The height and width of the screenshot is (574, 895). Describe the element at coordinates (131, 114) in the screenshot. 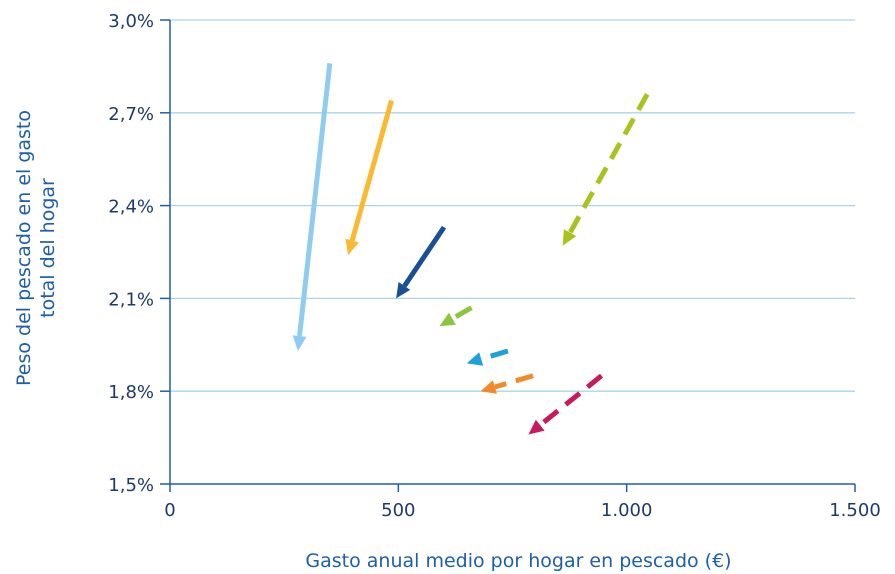

I see `y-tick-label: 2,7%` at that location.